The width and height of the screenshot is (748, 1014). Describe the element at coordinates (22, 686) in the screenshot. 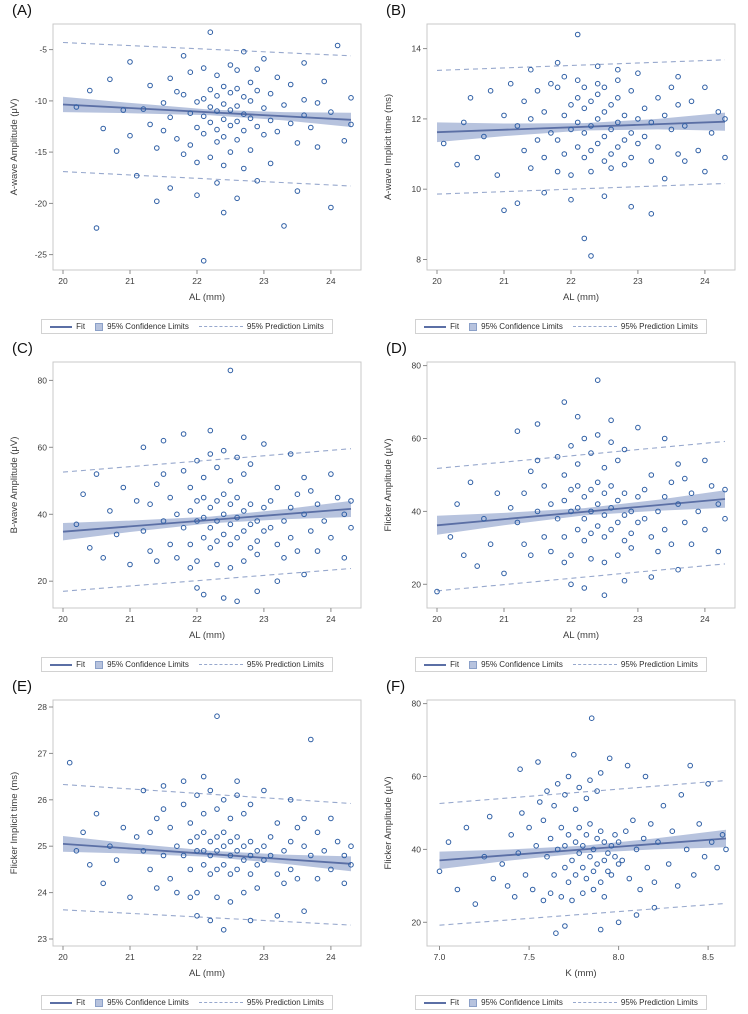

I see `panel-label-e: (E)` at that location.